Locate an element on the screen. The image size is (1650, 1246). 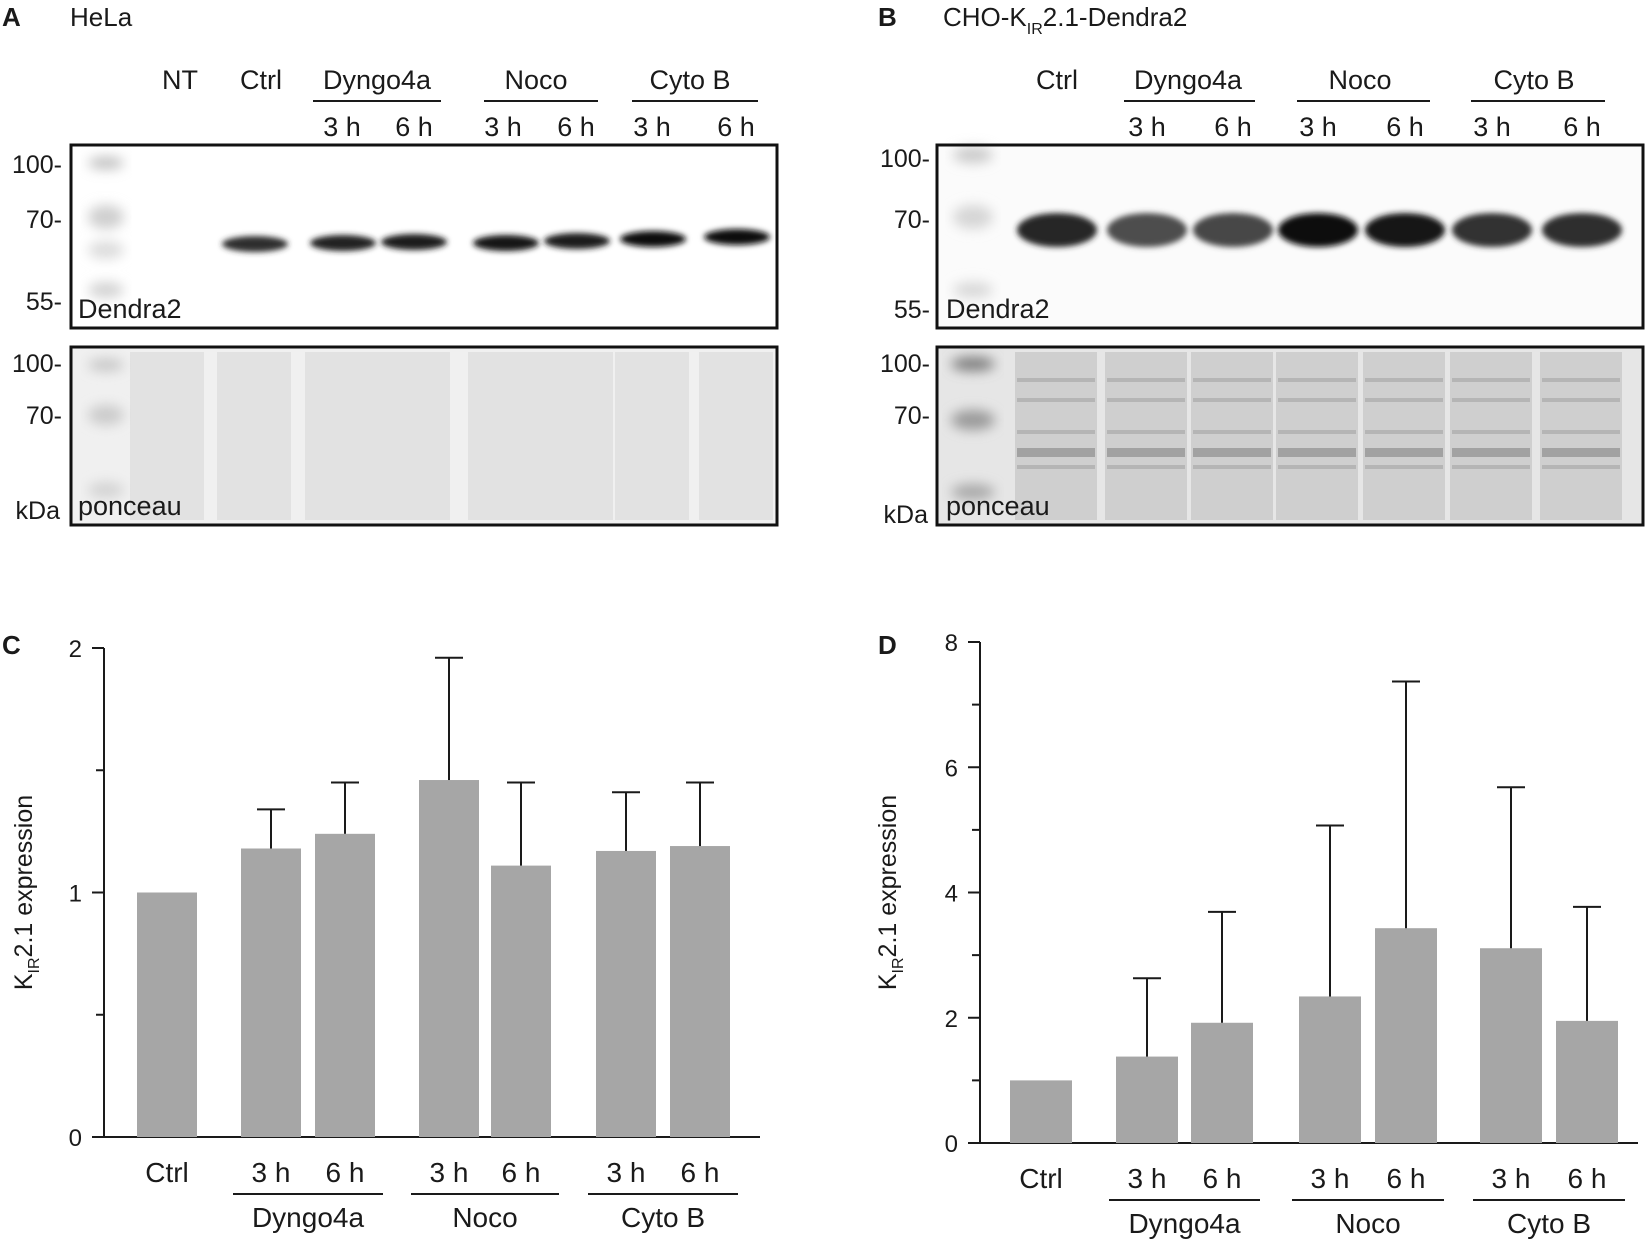
y-tick-label: 0 is located at coordinates (75, 1138).